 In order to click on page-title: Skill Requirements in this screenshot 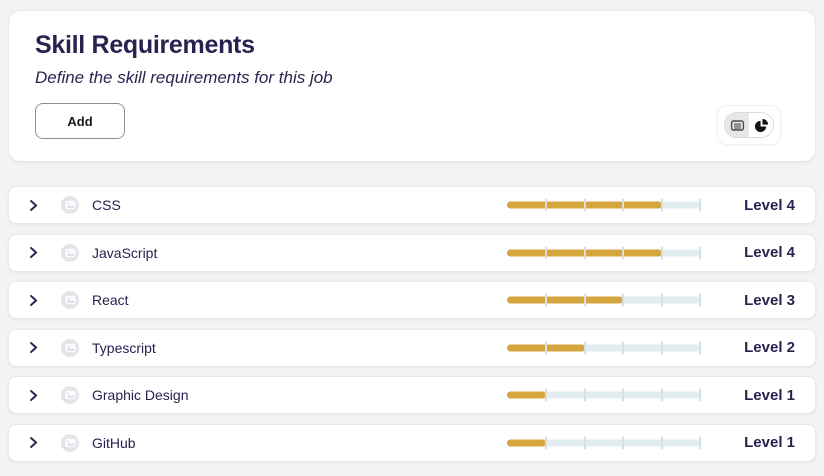, I will do `click(145, 45)`.